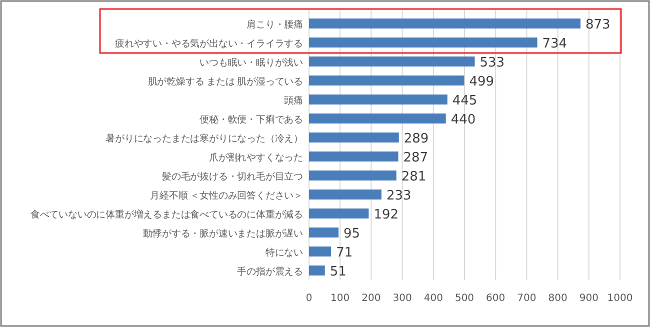 This screenshot has height=327, width=650. What do you see at coordinates (352, 234) in the screenshot?
I see `data-label: 95` at bounding box center [352, 234].